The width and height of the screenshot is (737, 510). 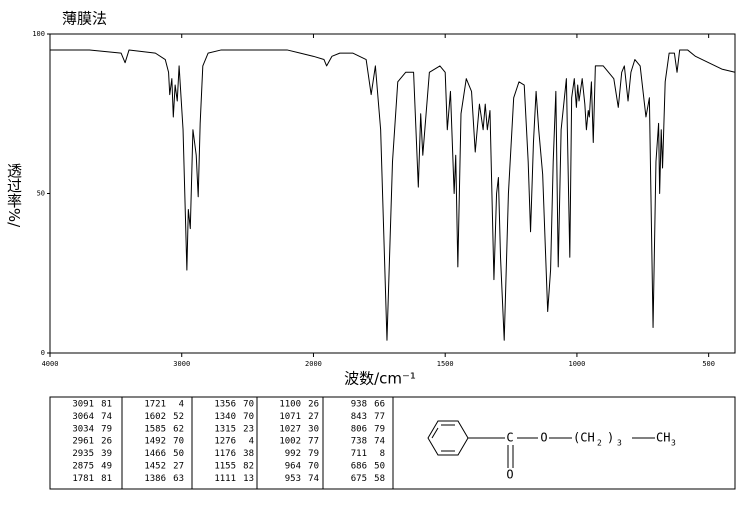 I want to click on transmittance: 38, so click(x=248, y=454).